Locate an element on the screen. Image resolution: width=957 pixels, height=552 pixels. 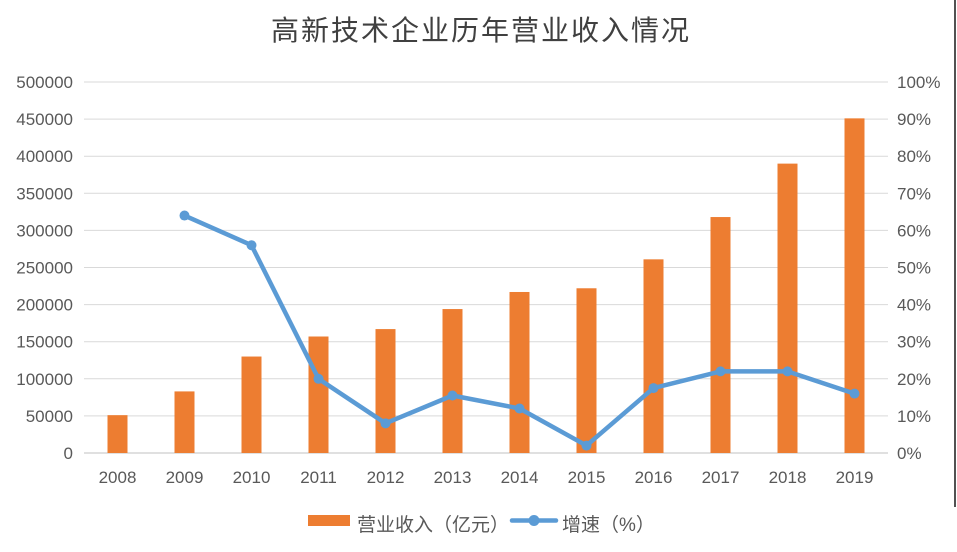
x-axis-label: 2008 is located at coordinates (118, 477).